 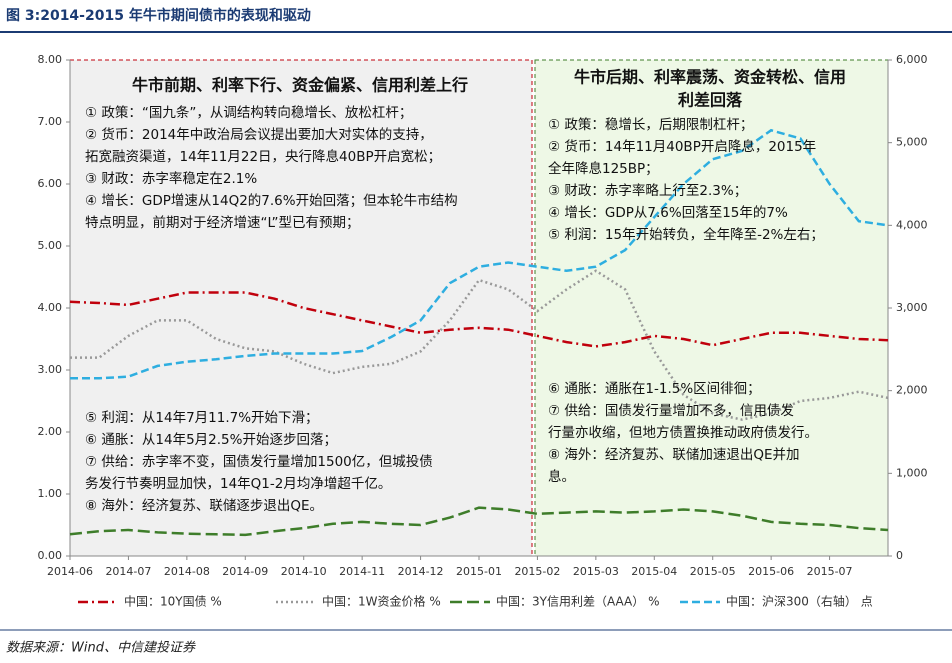 I want to click on y-tick-label: 8.00, so click(x=50, y=59).